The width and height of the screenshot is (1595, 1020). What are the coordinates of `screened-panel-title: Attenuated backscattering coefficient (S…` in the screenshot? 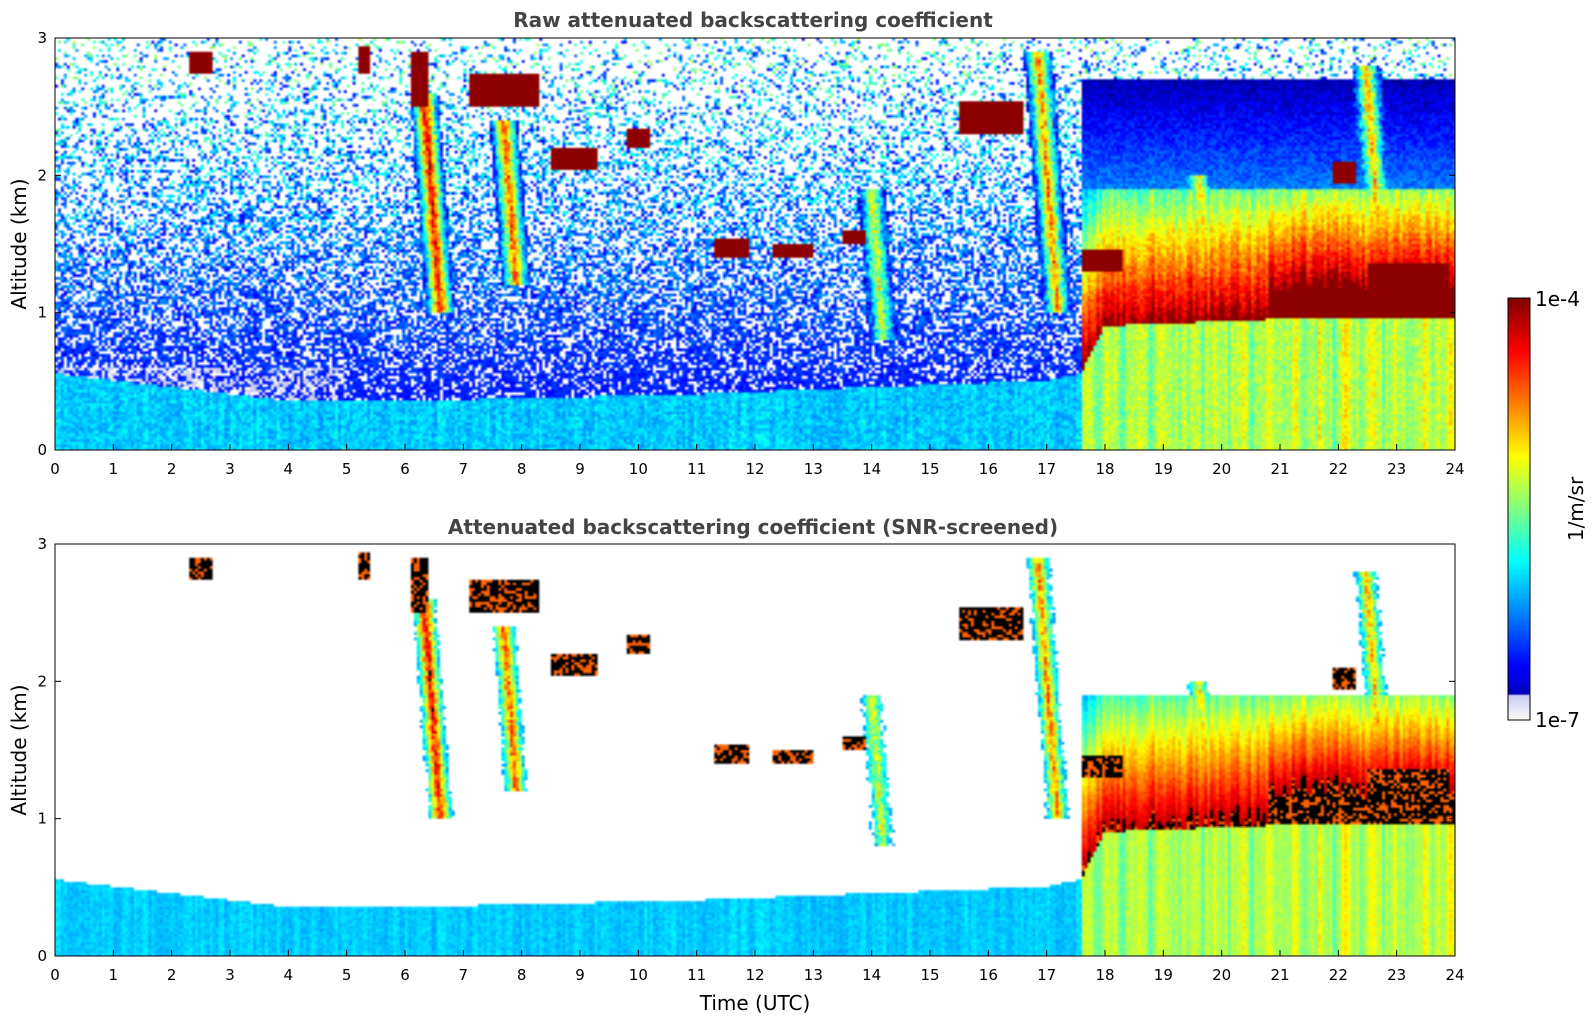 It's located at (753, 527).